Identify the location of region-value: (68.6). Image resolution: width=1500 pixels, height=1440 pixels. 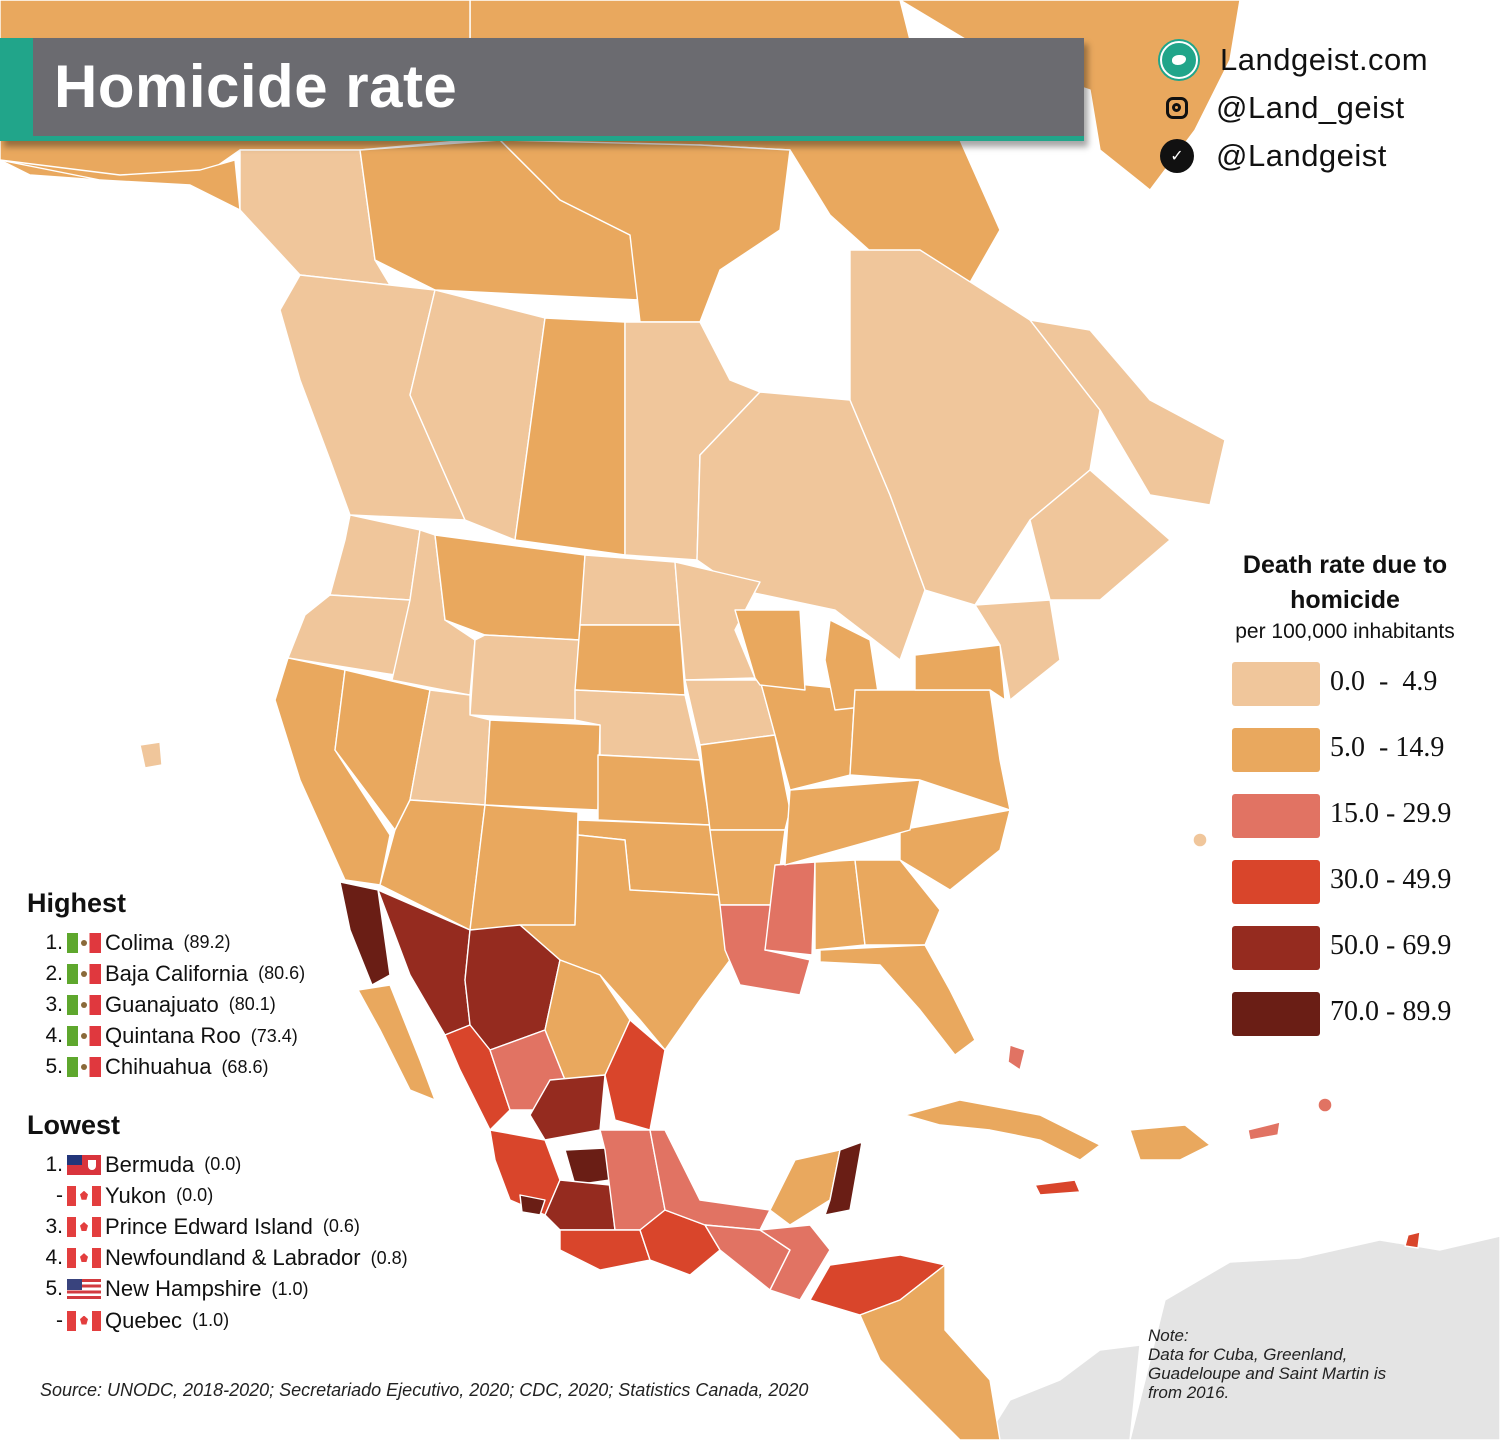
(245, 1066).